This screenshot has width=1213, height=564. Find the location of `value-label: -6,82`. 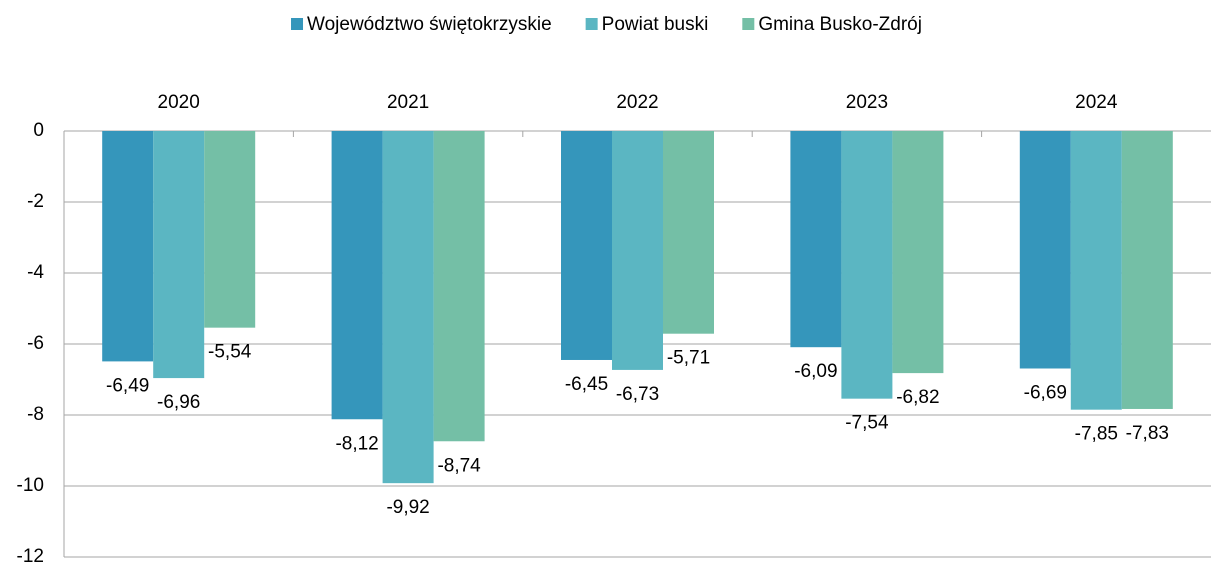

value-label: -6,82 is located at coordinates (917, 397).